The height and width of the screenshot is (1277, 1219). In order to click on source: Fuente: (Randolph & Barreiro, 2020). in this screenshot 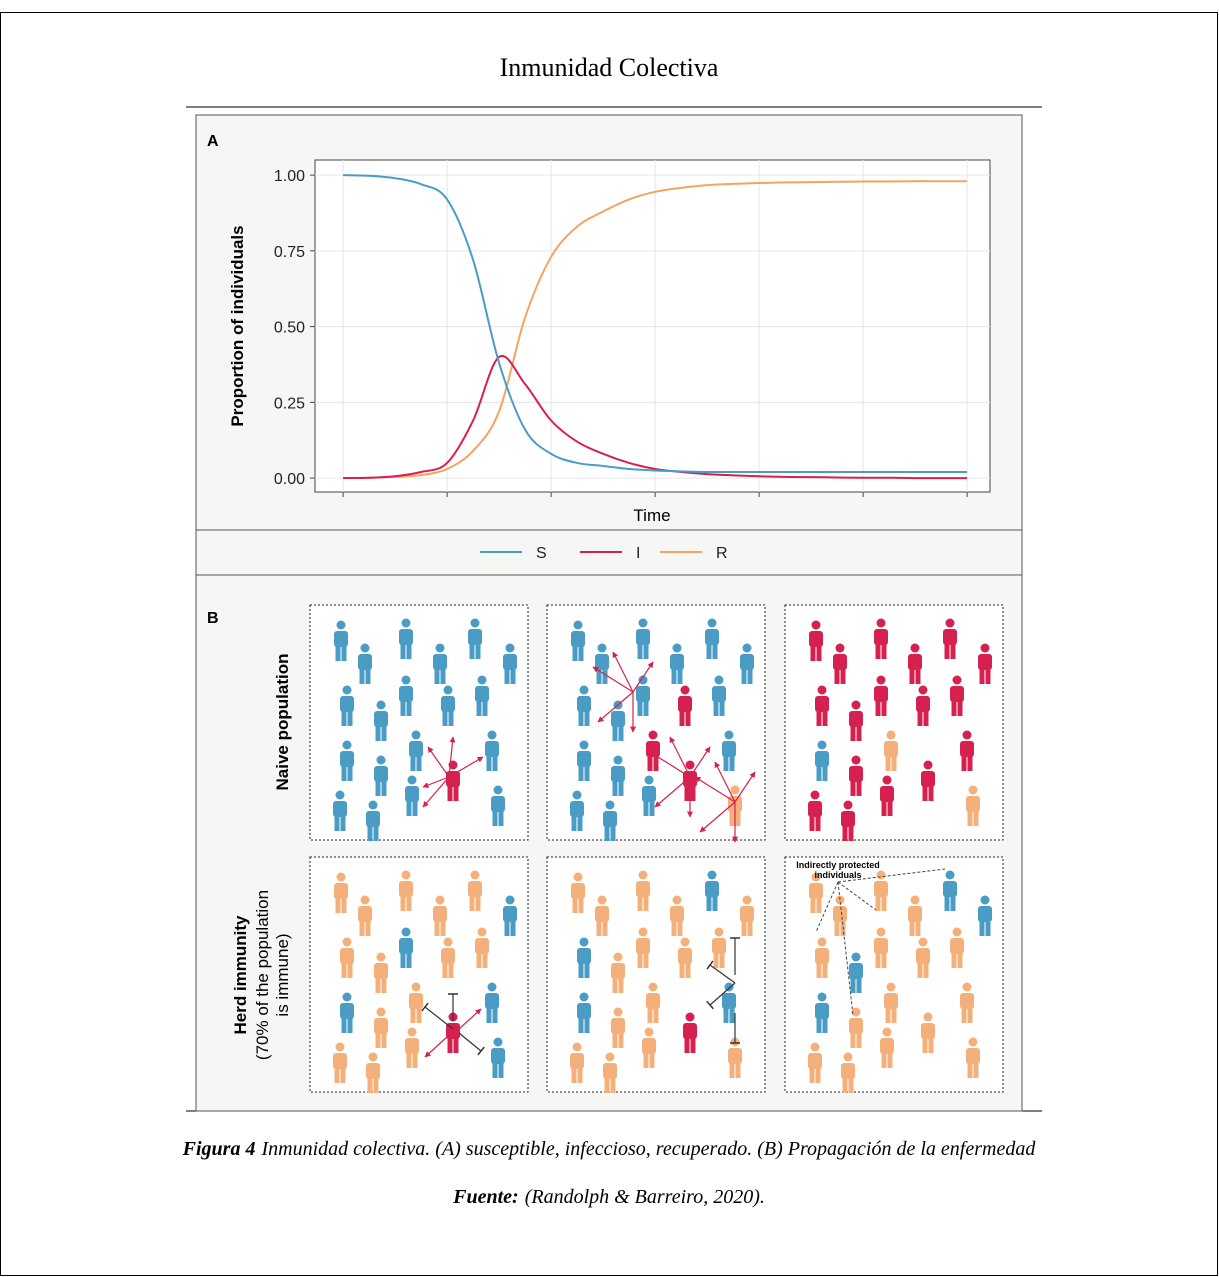, I will do `click(608, 1197)`.